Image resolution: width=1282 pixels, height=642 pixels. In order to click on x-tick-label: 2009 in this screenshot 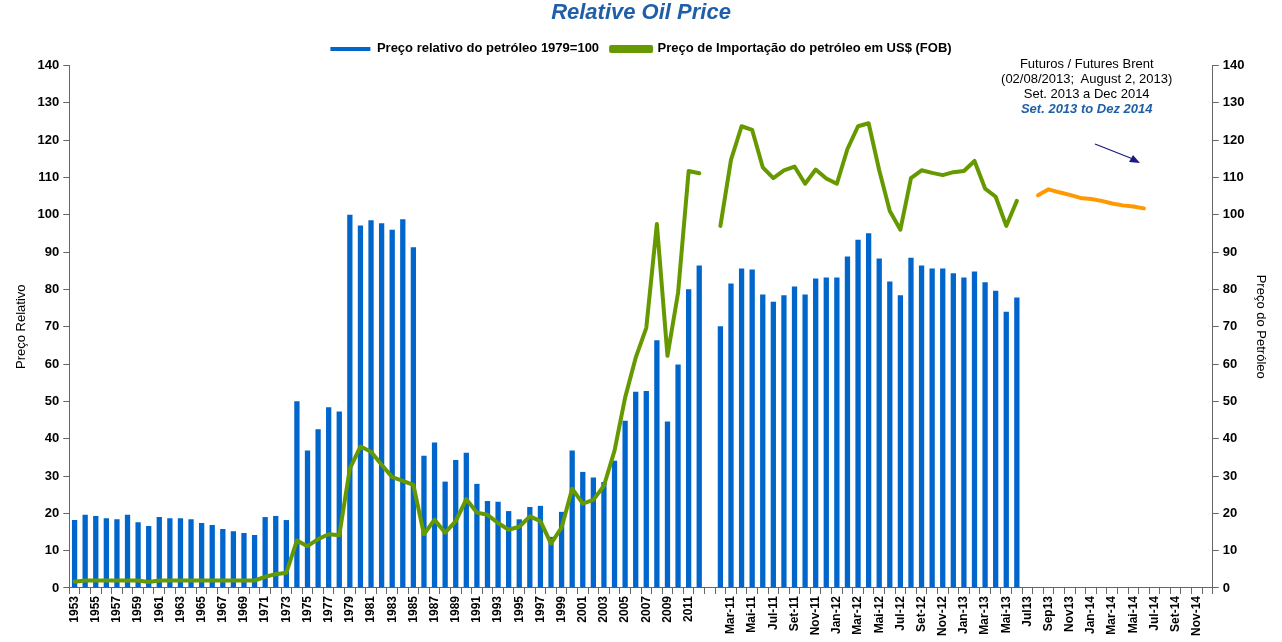, I will do `click(666, 609)`.